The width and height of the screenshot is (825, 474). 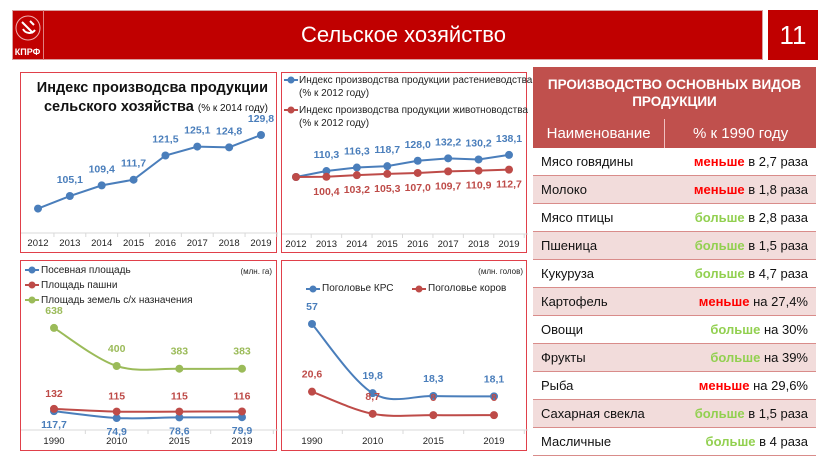 I want to click on table-row: Молоко меньше в 1,8 раза, so click(x=674, y=189).